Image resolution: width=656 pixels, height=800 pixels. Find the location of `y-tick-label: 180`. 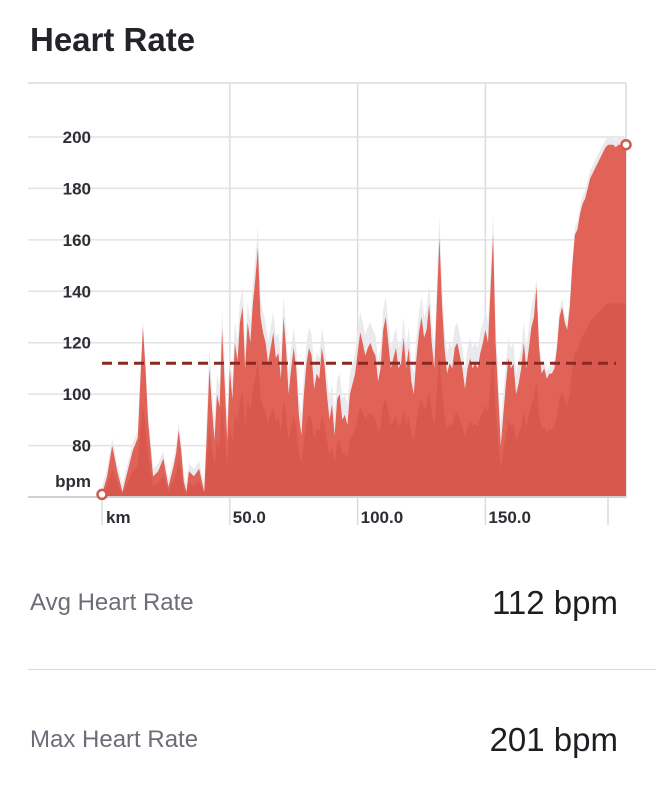

y-tick-label: 180 is located at coordinates (77, 188).